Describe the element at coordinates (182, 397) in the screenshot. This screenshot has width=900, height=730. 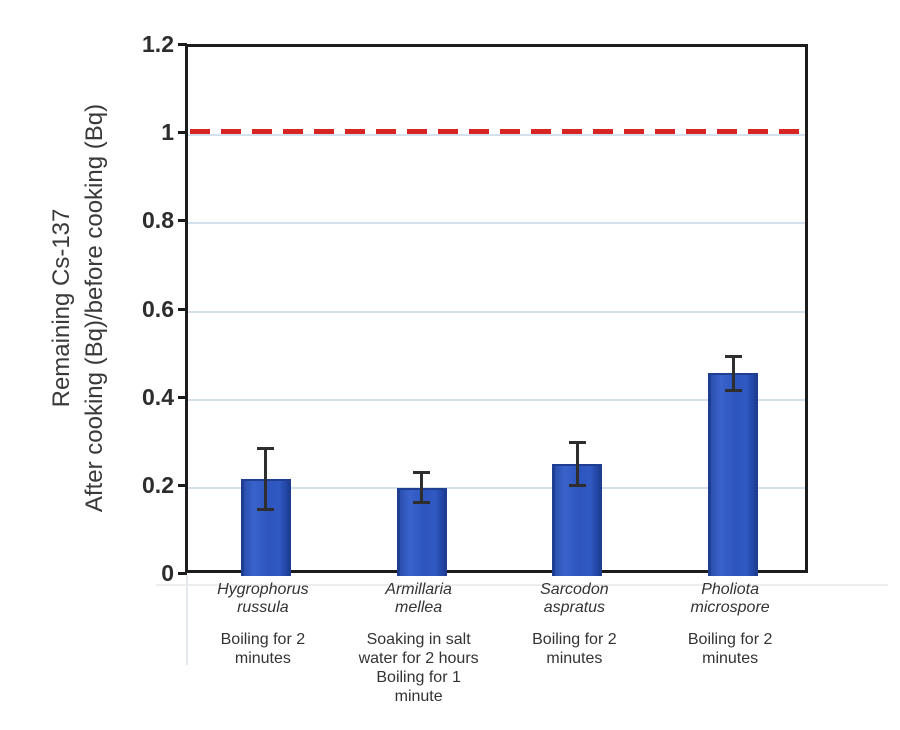
I see `y-tick-mark-0.4` at that location.